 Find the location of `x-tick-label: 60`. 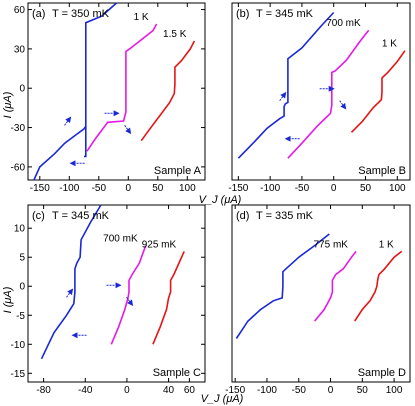

x-tick-label: 60 is located at coordinates (190, 390).